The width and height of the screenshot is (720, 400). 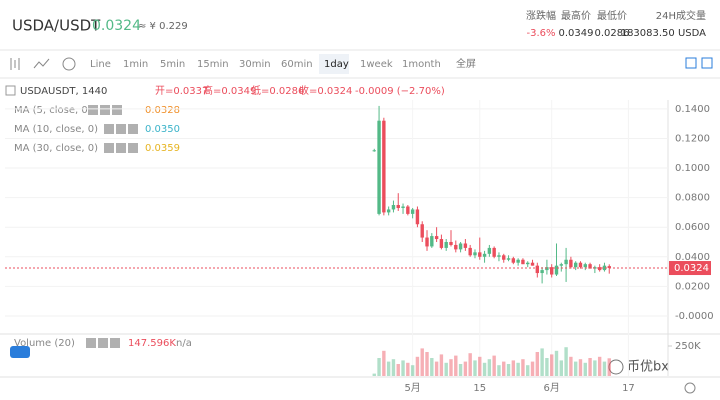 I want to click on fullscreen: 全屏, so click(x=466, y=63).